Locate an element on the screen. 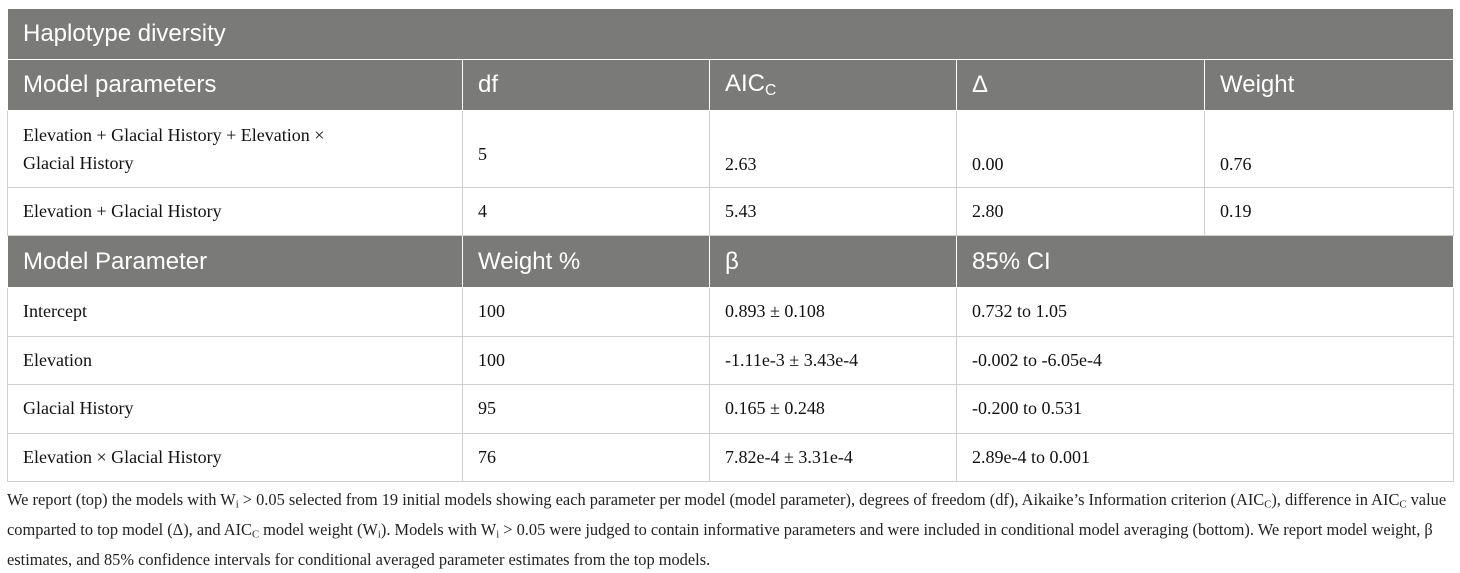 The image size is (1460, 573). table-title: Haplotype diversity is located at coordinates (730, 34).